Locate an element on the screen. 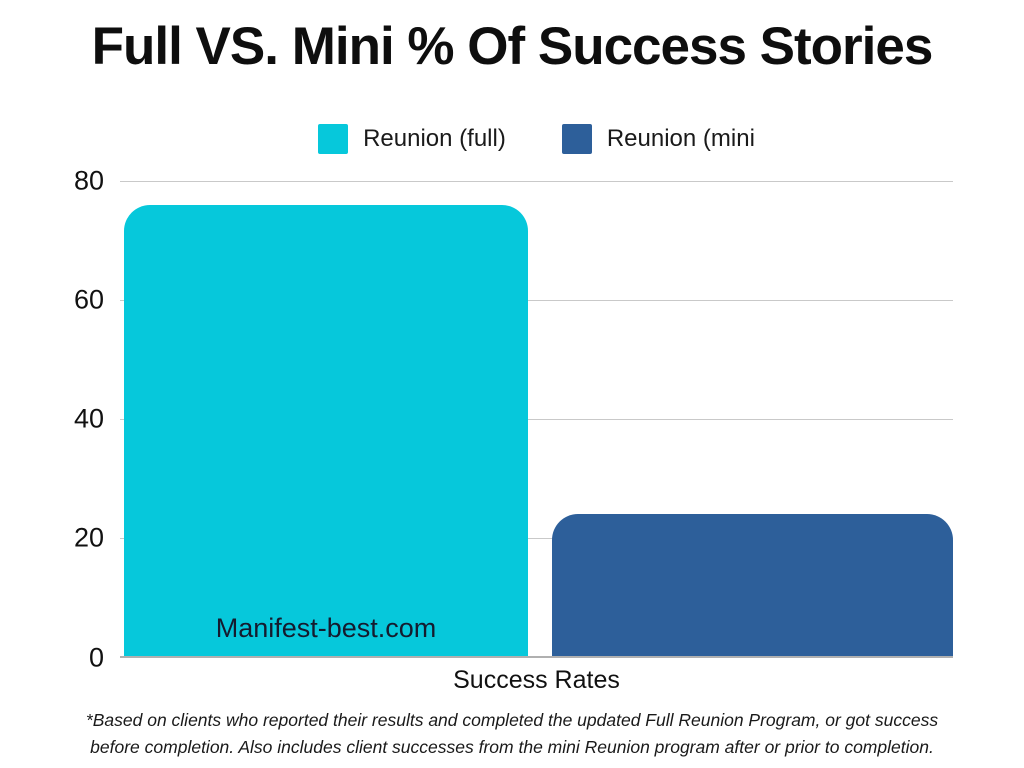  legend-item-reunion-full: Reunion (full) is located at coordinates (412, 139).